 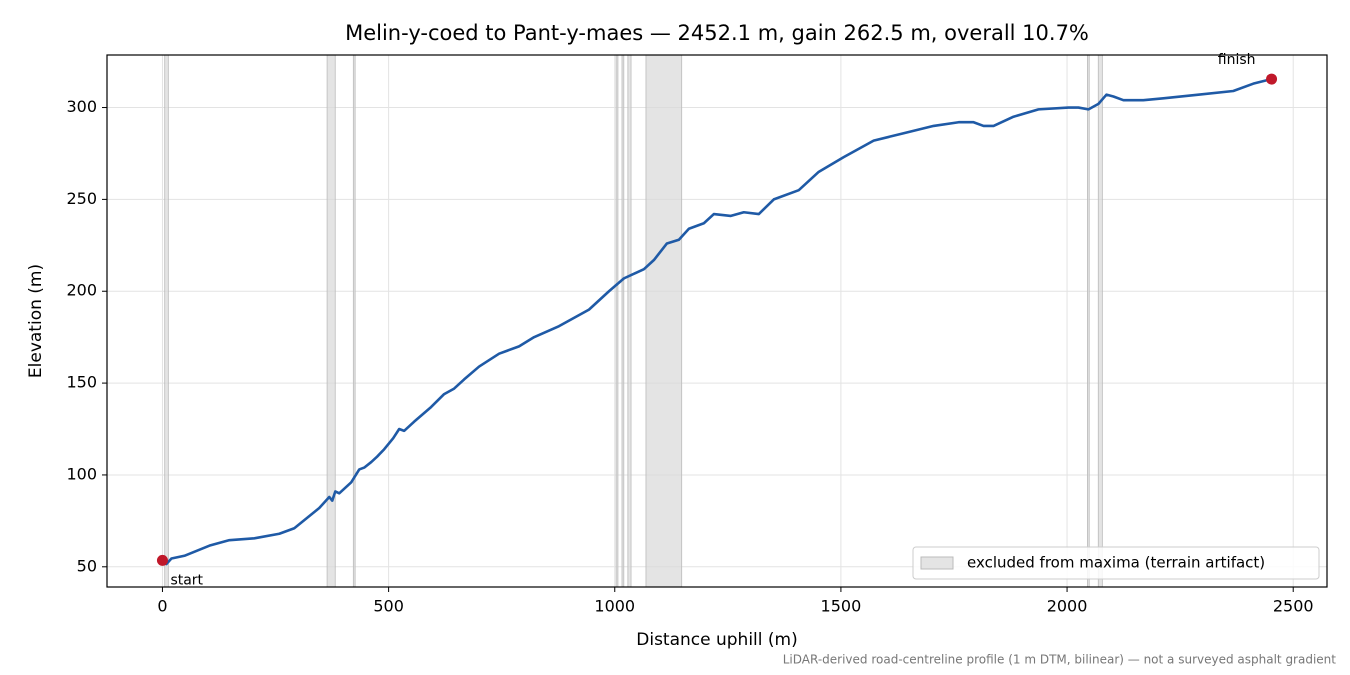 What do you see at coordinates (81, 290) in the screenshot?
I see `y-tick-label: 200` at bounding box center [81, 290].